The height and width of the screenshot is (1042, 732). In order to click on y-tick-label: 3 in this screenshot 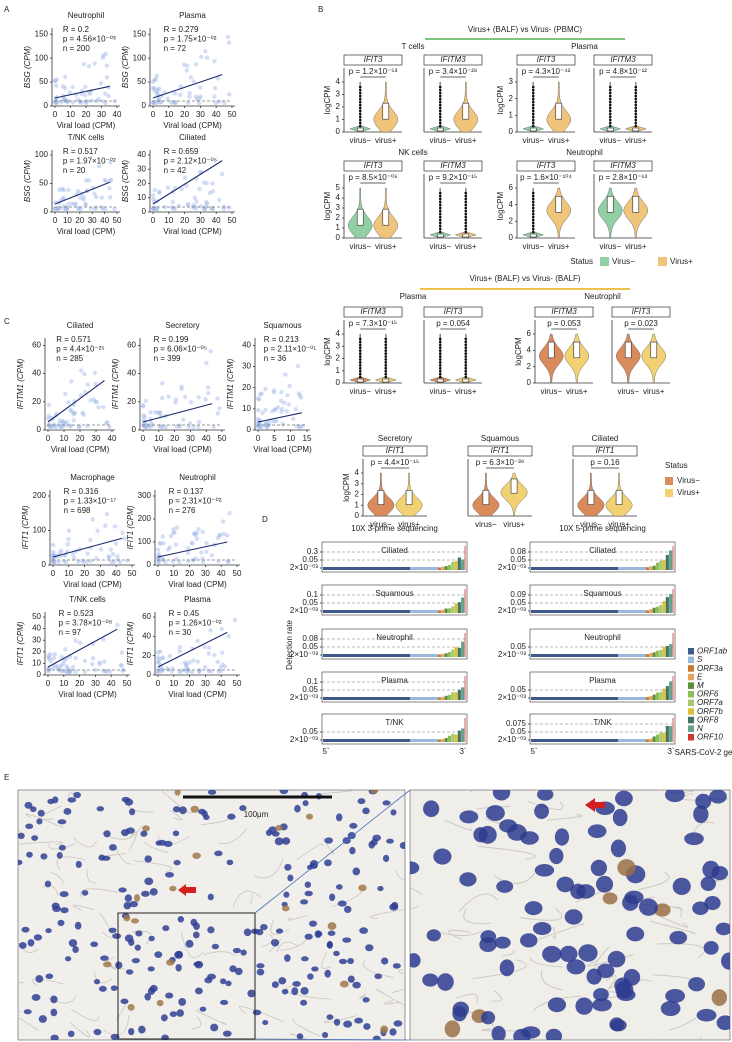, I will do `click(511, 81)`.